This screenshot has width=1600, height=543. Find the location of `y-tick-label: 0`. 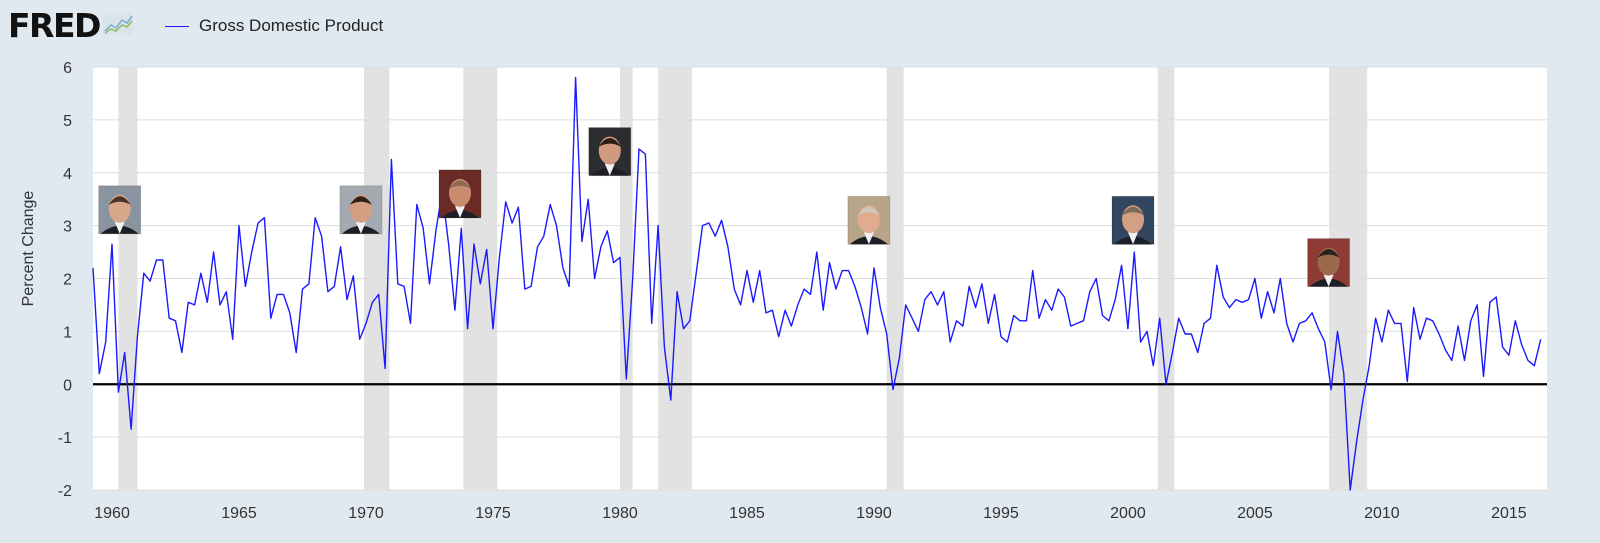

y-tick-label: 0 is located at coordinates (67, 385).